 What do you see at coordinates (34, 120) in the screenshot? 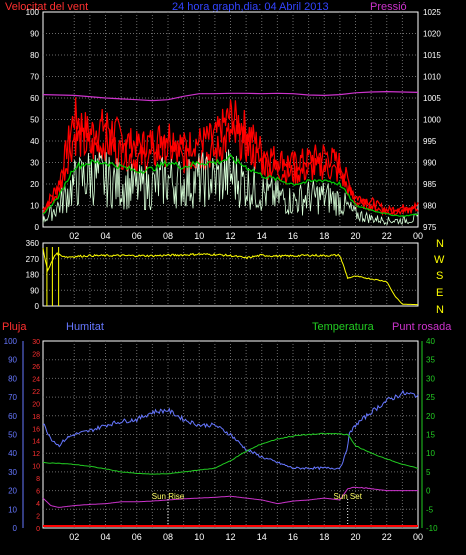
I see `wind-y-tick-label: 50` at bounding box center [34, 120].